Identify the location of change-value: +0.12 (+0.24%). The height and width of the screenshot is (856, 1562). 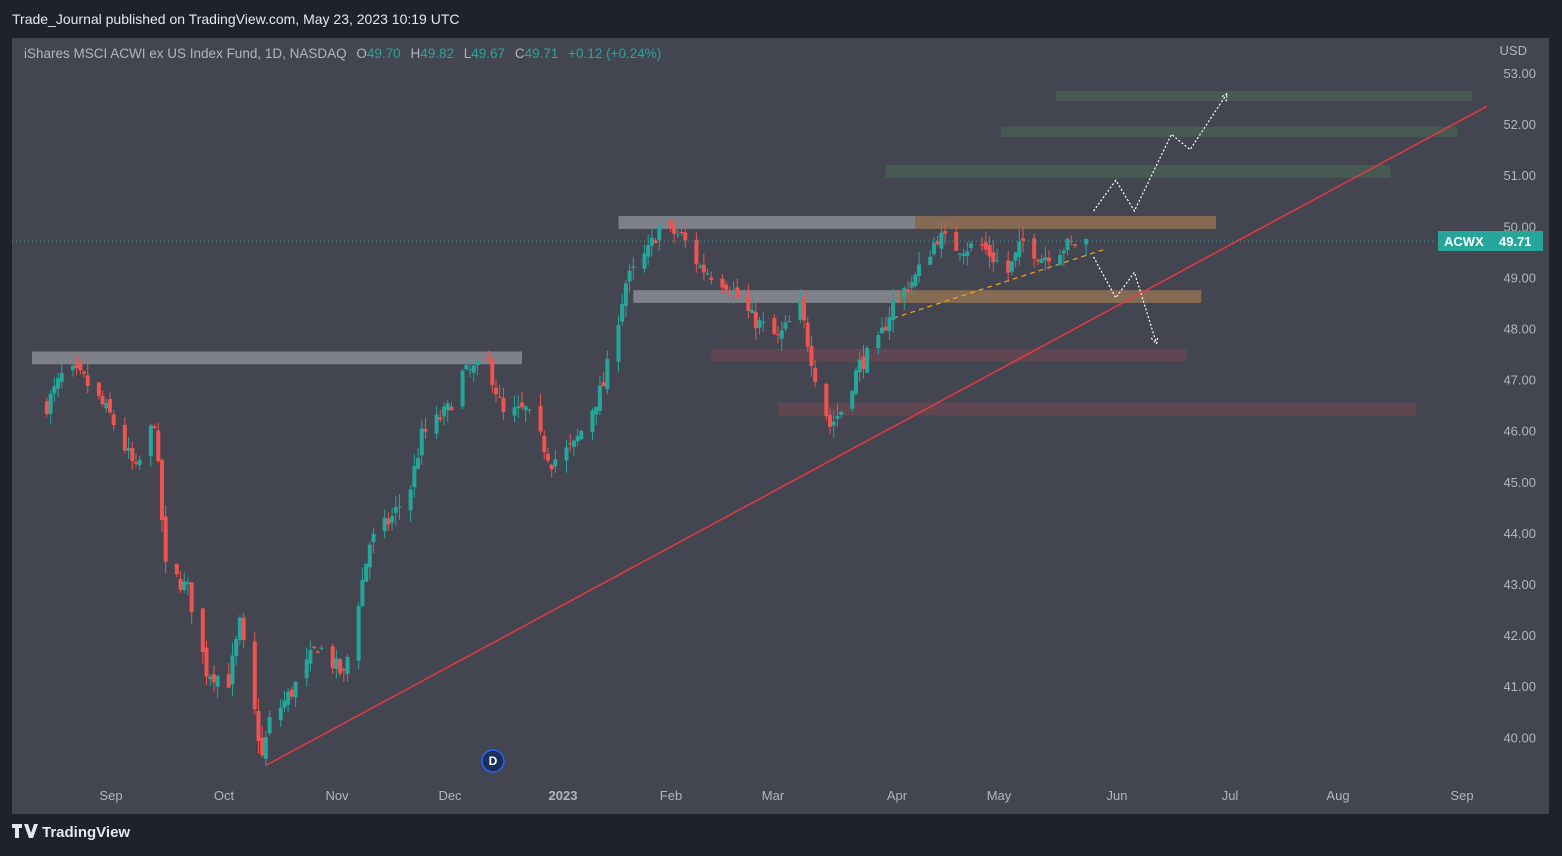
(615, 53).